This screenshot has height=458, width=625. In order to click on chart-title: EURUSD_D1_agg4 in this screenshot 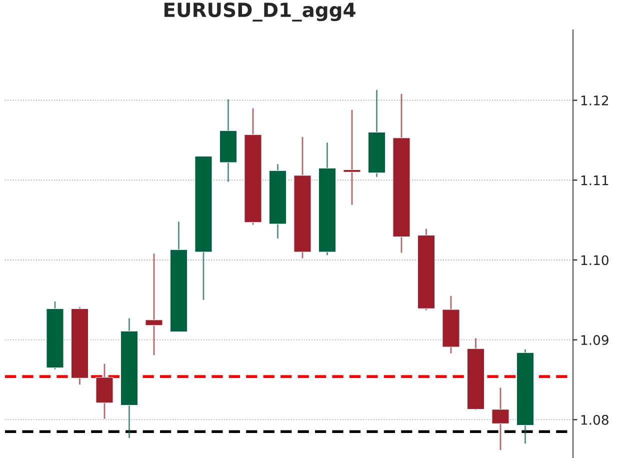, I will do `click(260, 12)`.